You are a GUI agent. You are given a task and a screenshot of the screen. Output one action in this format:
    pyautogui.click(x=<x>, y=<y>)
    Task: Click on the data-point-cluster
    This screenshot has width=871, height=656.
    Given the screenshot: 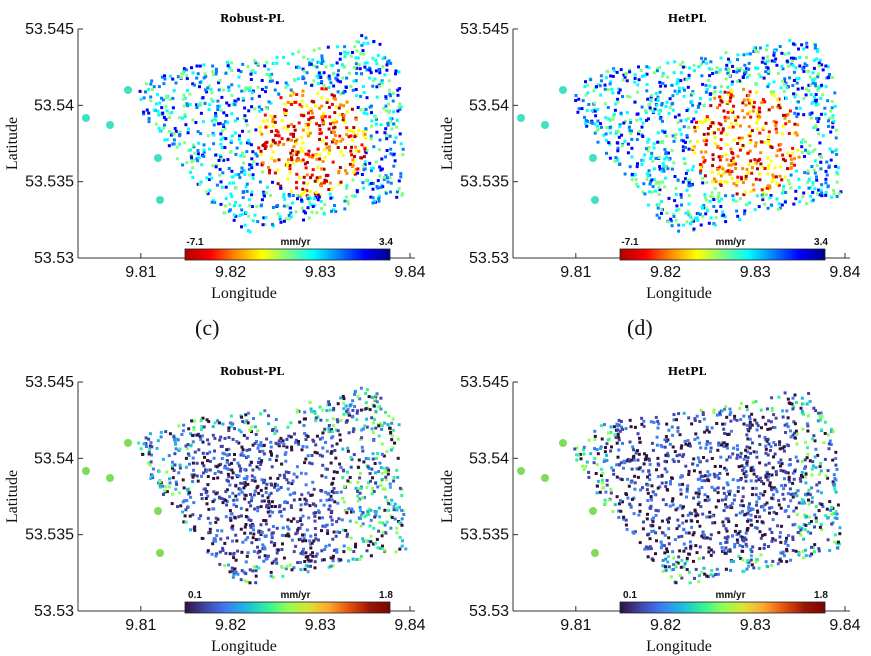 What is the action you would take?
    pyautogui.click(x=521, y=118)
    